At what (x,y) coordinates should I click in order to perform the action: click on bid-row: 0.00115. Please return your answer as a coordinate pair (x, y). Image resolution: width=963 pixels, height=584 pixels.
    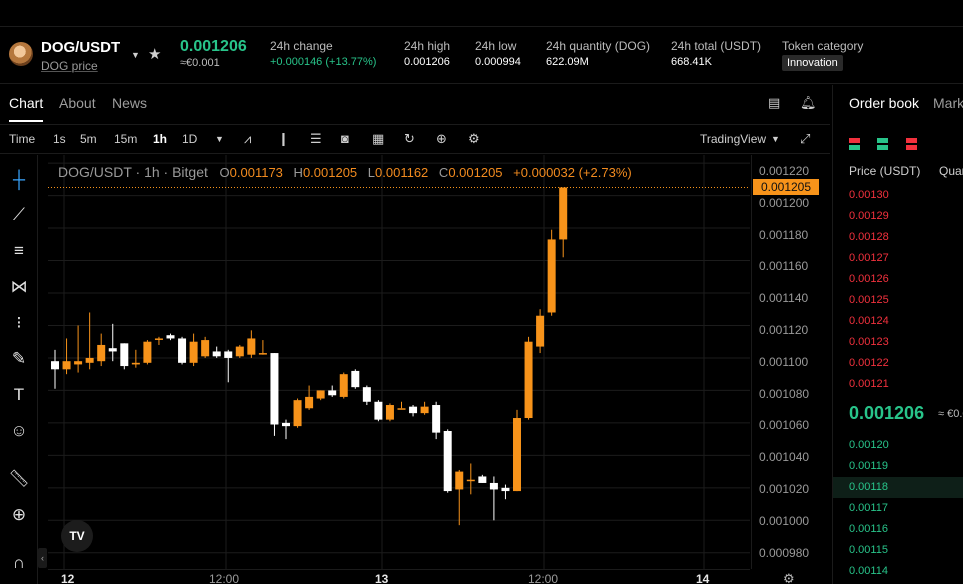
    Looking at the image, I should click on (868, 550).